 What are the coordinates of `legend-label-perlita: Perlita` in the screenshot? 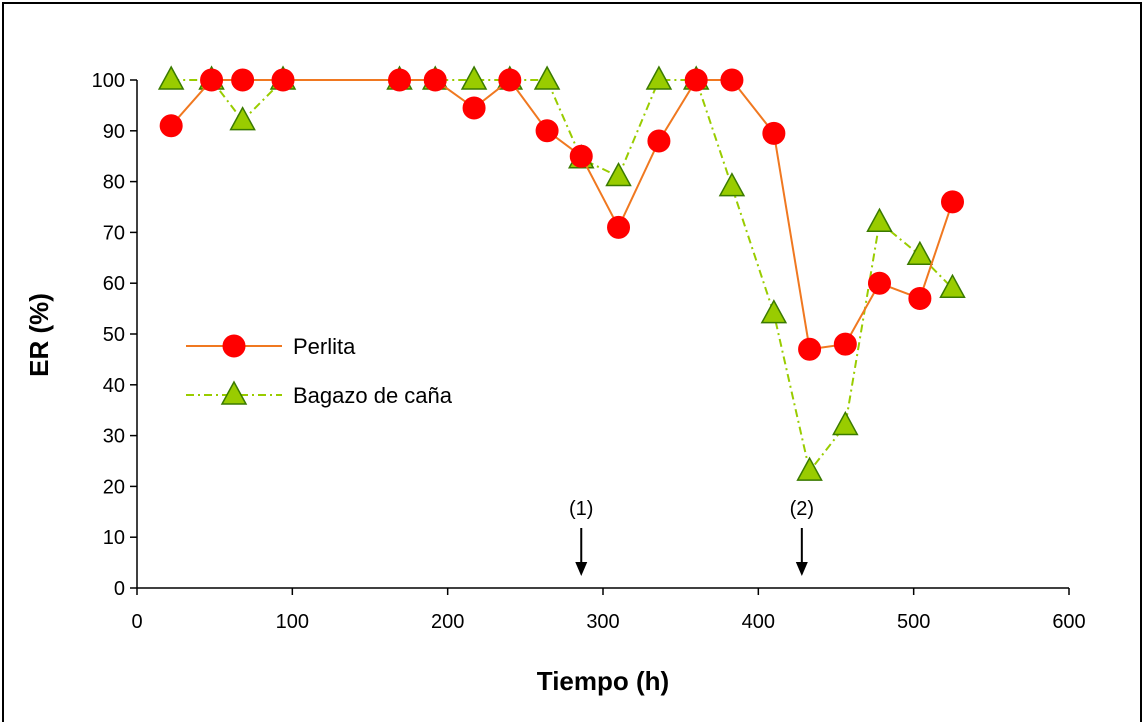 It's located at (324, 346).